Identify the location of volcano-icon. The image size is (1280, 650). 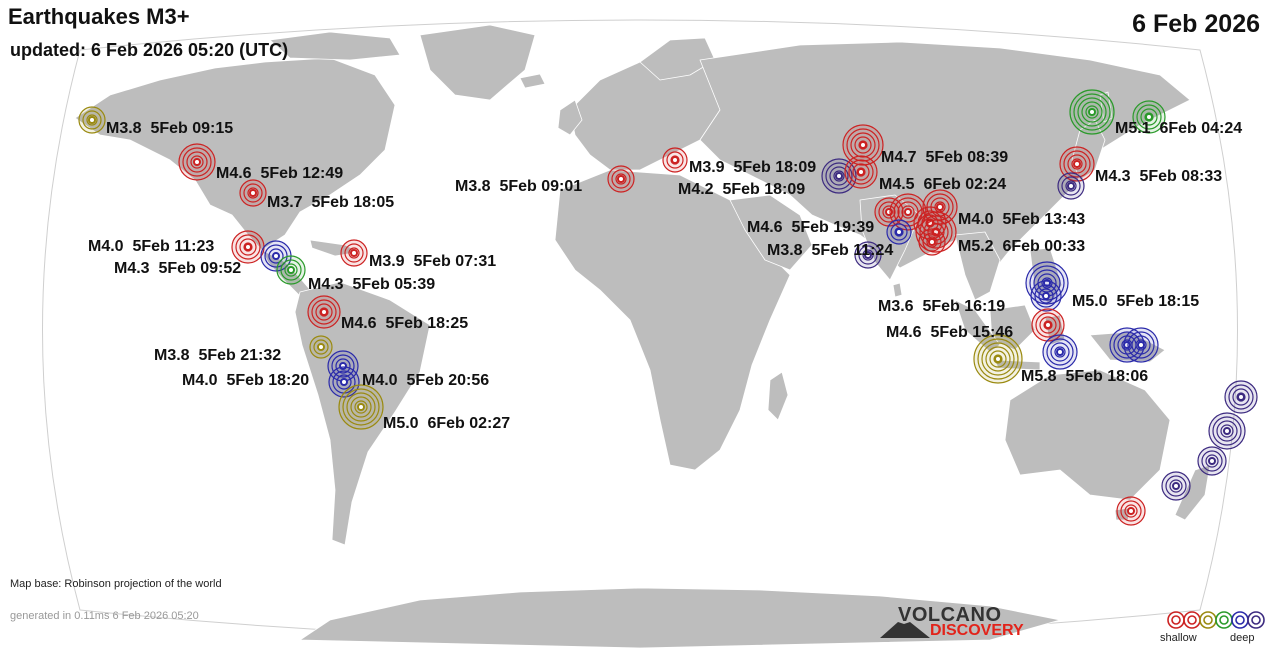
(905, 630).